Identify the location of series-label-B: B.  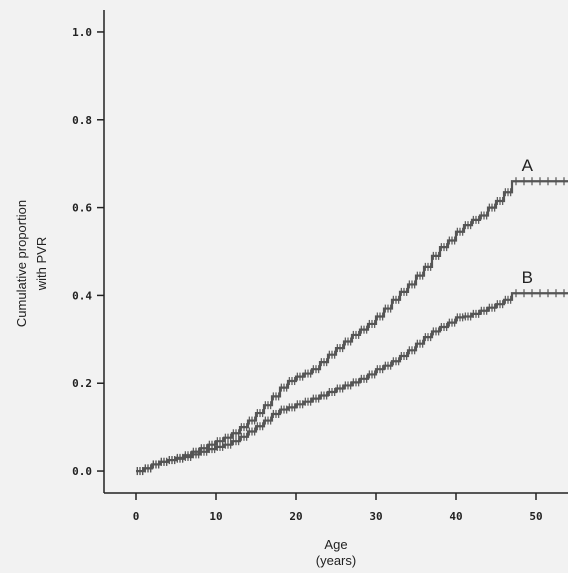
(527, 277).